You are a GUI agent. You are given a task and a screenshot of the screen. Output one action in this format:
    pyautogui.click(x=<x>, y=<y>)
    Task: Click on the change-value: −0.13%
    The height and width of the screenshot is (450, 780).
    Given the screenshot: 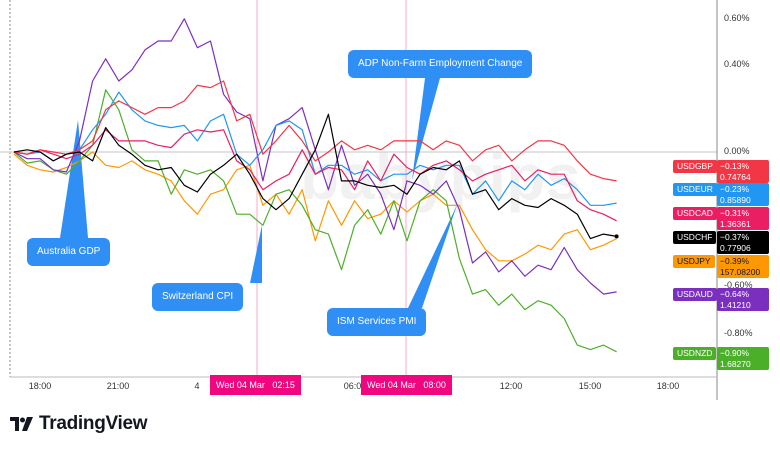 What is the action you would take?
    pyautogui.click(x=735, y=166)
    